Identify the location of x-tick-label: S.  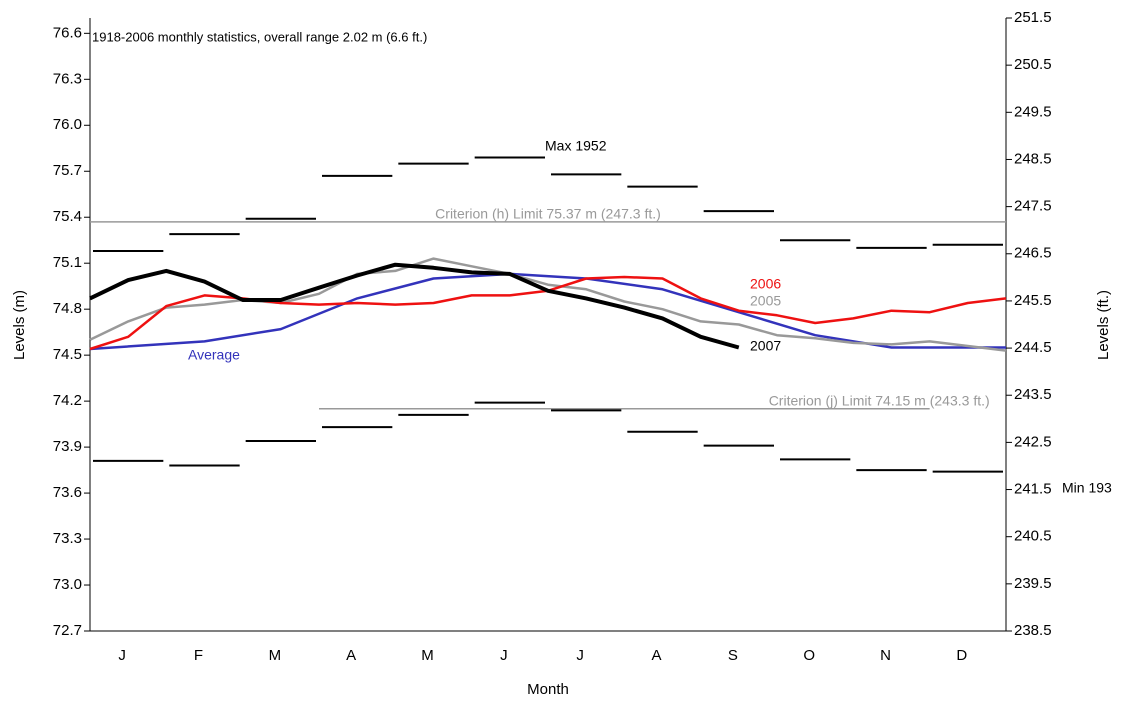
(733, 655).